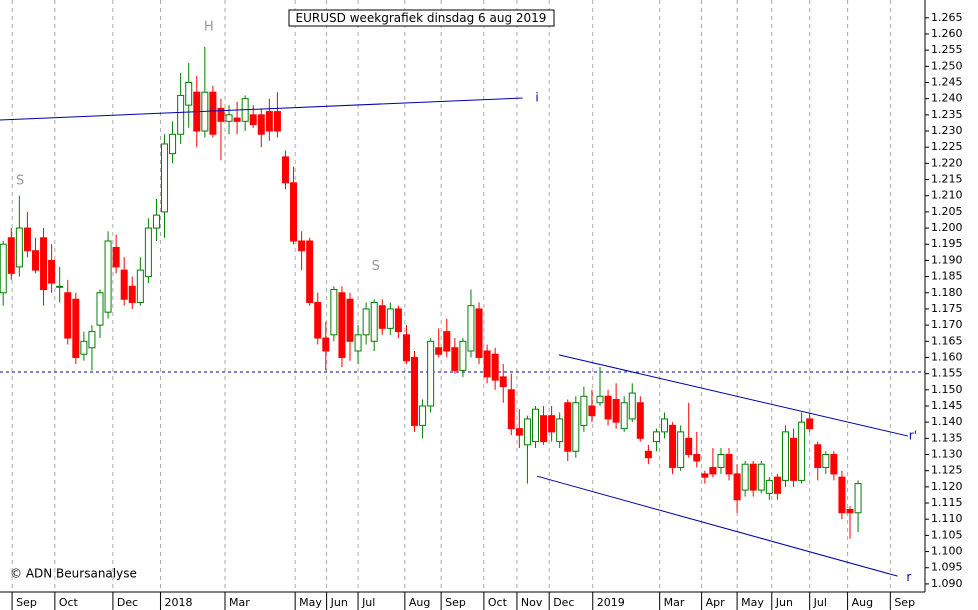 This screenshot has width=978, height=610. What do you see at coordinates (947, 356) in the screenshot?
I see `y-tick-label: 1.160` at bounding box center [947, 356].